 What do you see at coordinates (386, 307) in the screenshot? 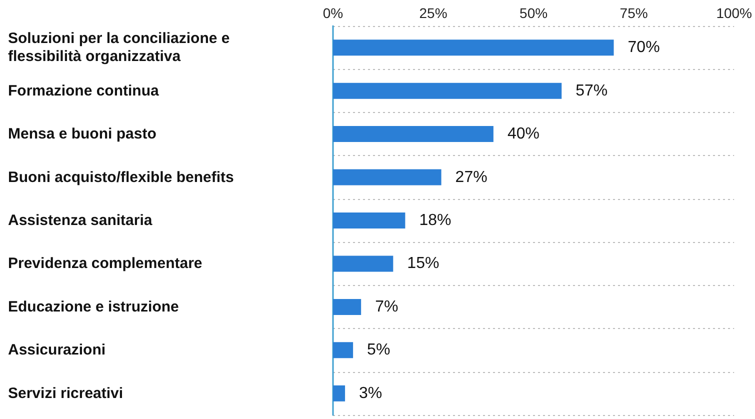
I see `data-label: 7%` at bounding box center [386, 307].